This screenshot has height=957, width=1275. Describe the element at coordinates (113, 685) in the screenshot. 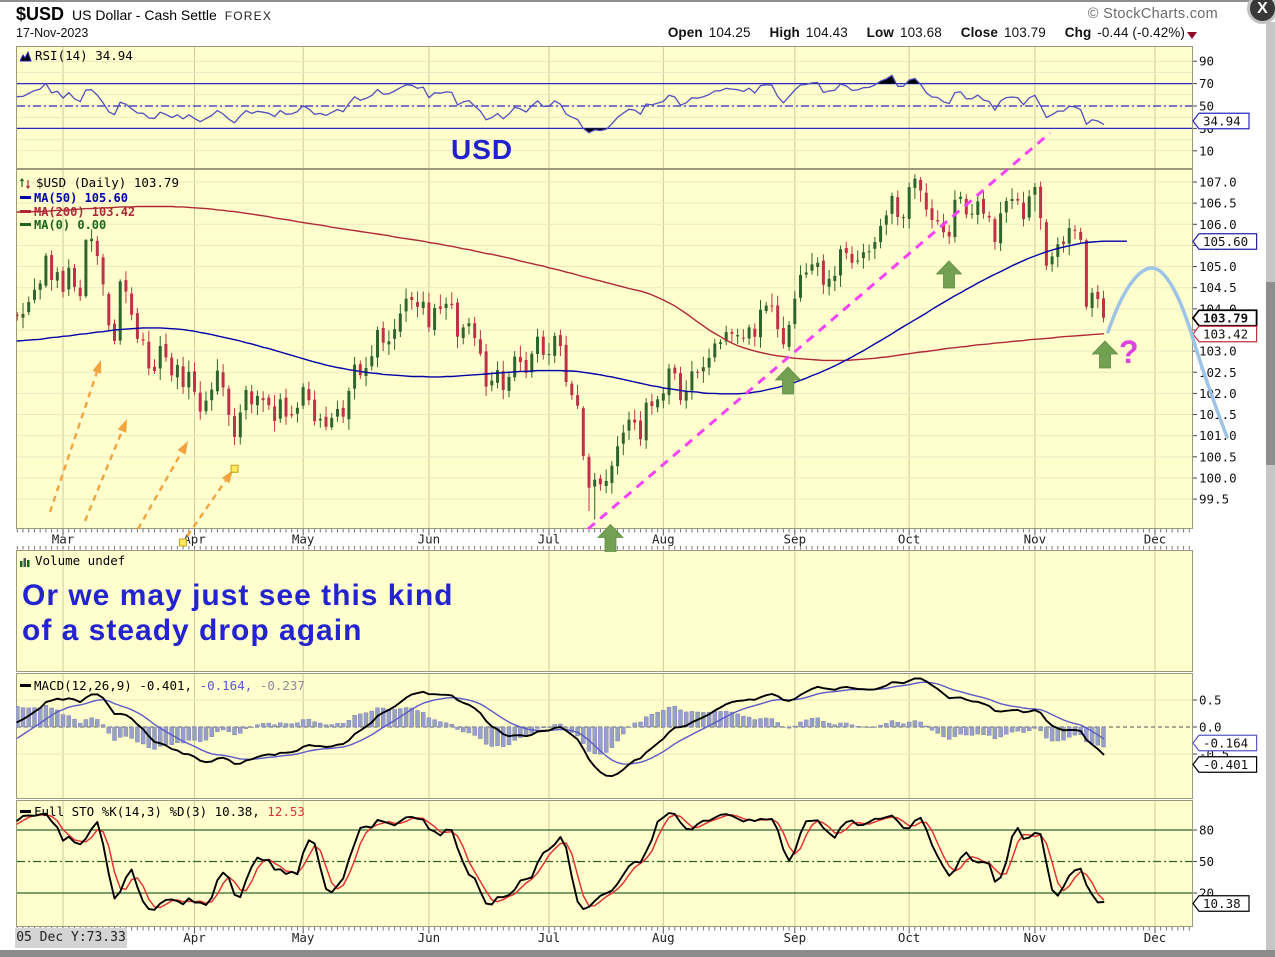

I see `legend-value-part: MACD(12,26,9) -0.401,` at that location.